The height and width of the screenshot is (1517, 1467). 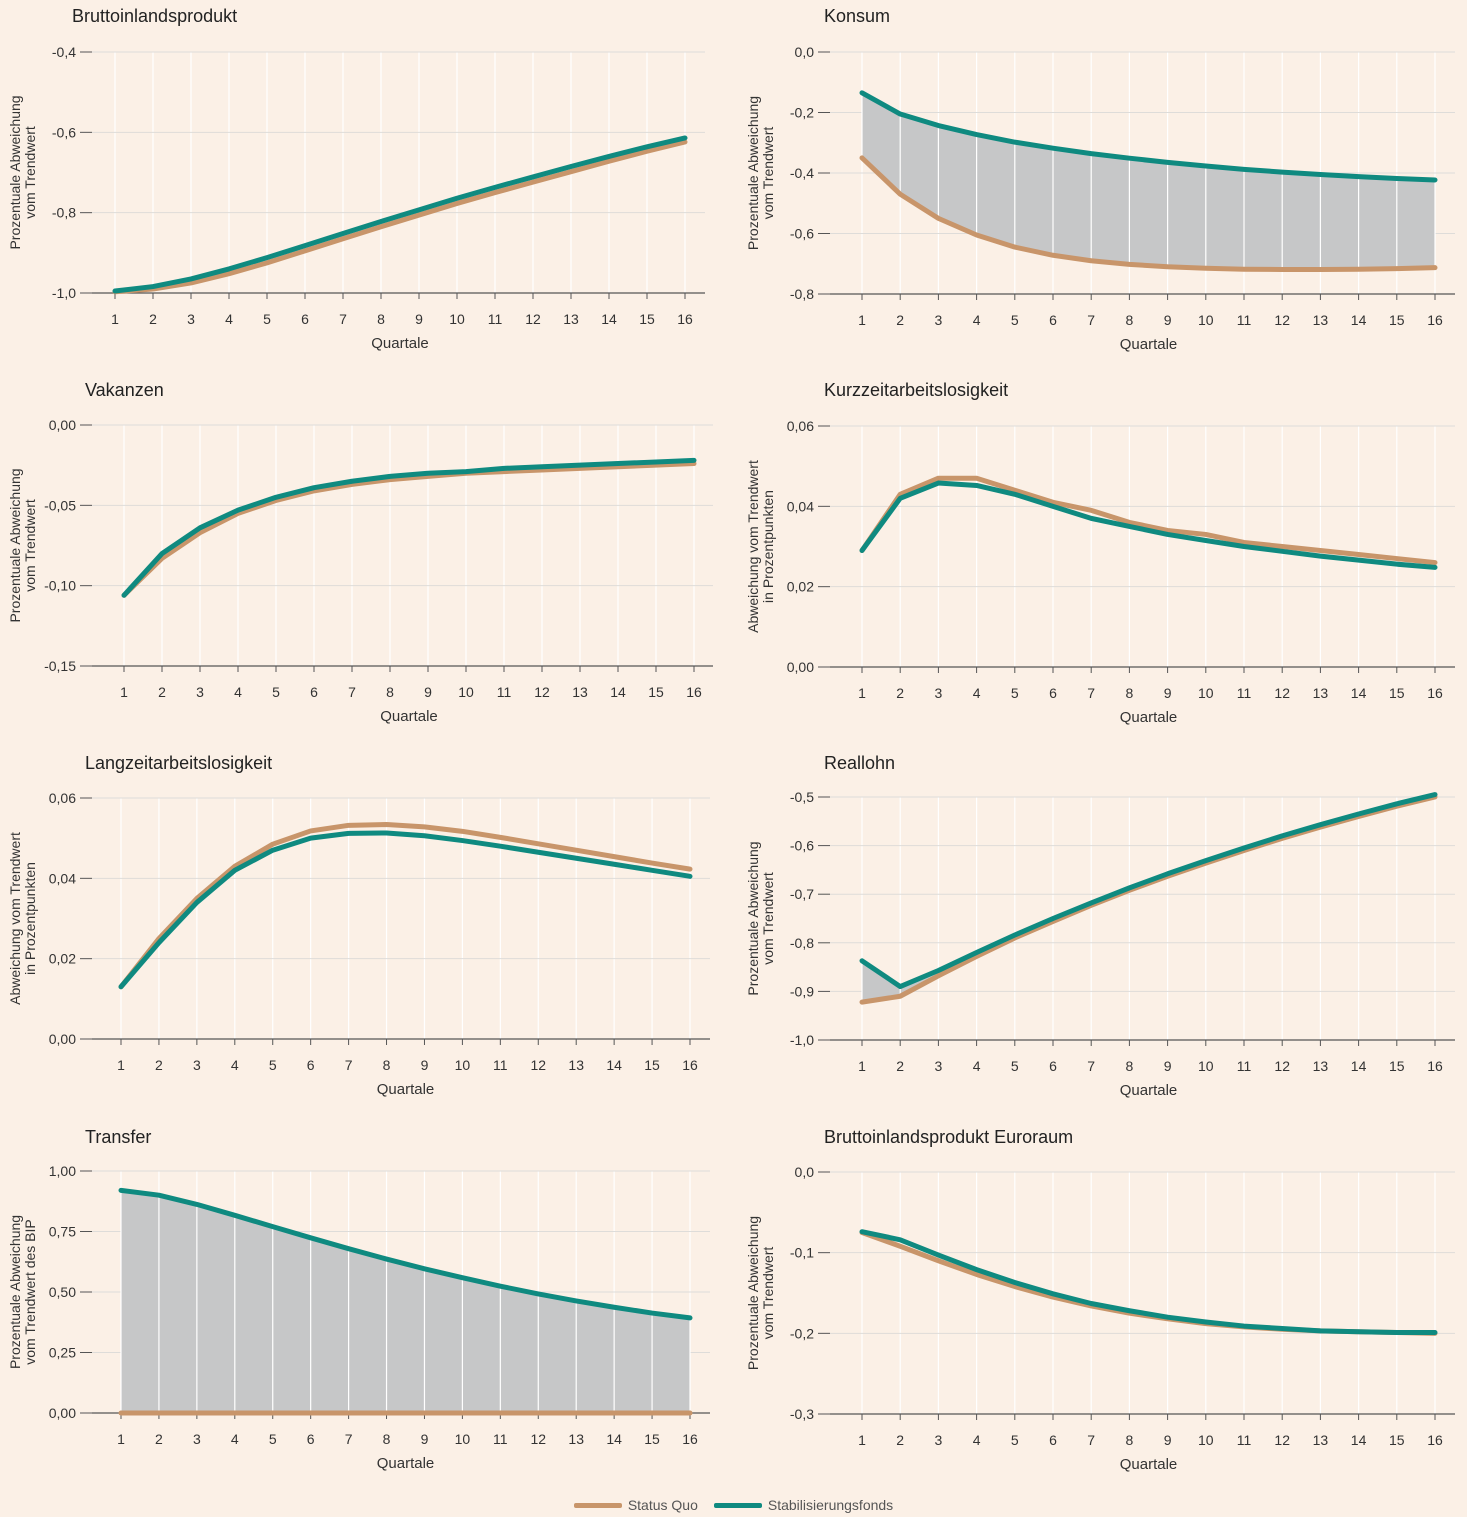 What do you see at coordinates (768, 1293) in the screenshot?
I see `y-axis-title-line: vom Trendwert` at bounding box center [768, 1293].